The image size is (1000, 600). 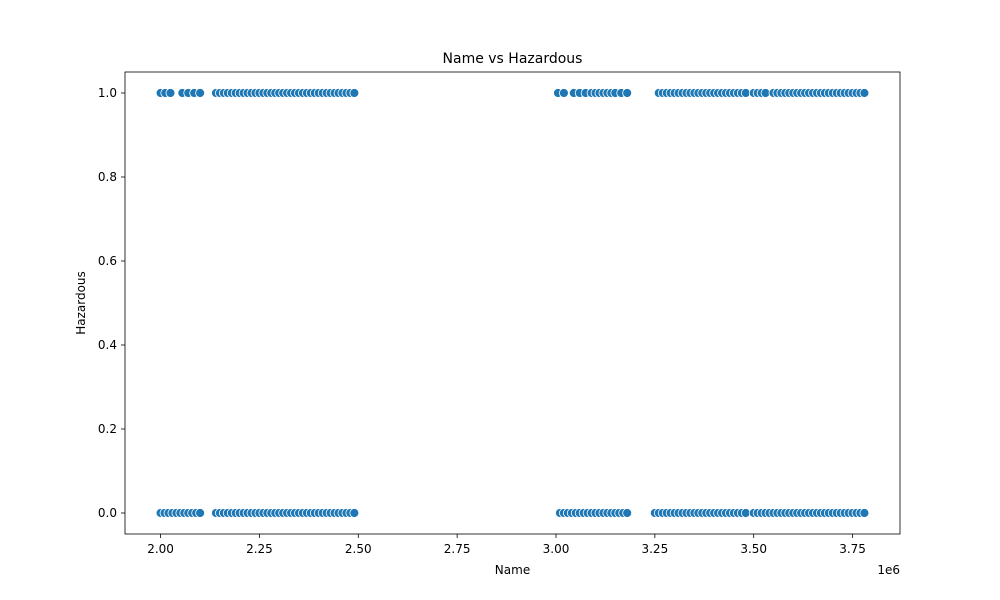 I want to click on y-tick-label: 1.0, so click(x=107, y=93).